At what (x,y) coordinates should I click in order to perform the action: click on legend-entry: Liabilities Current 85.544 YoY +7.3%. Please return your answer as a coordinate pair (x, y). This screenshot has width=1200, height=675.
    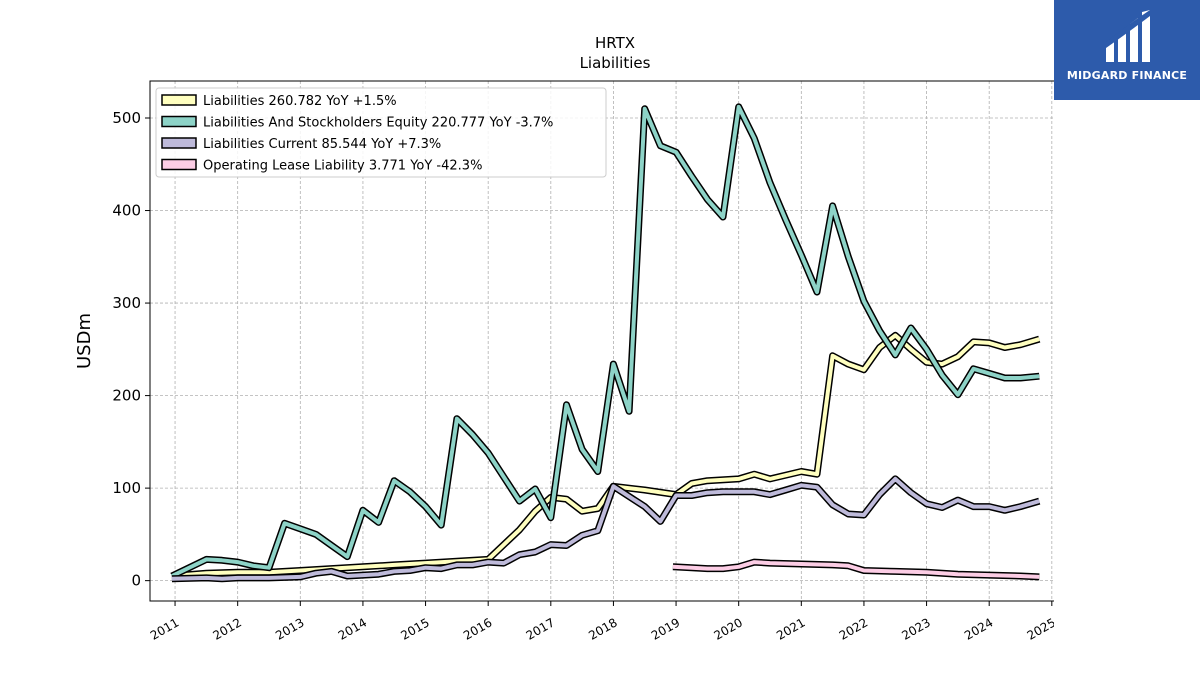
    Looking at the image, I should click on (322, 144).